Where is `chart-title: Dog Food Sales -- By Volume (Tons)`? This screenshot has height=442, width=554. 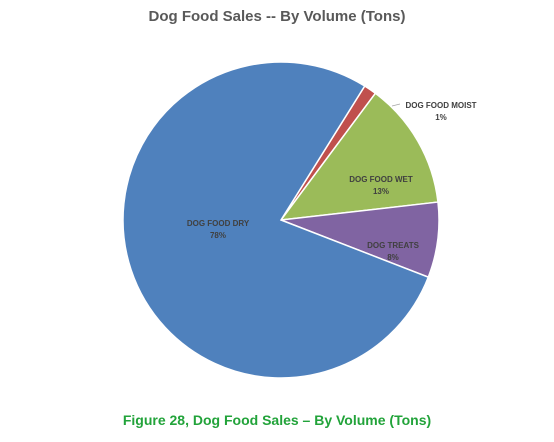
chart-title: Dog Food Sales -- By Volume (Tons) is located at coordinates (277, 16).